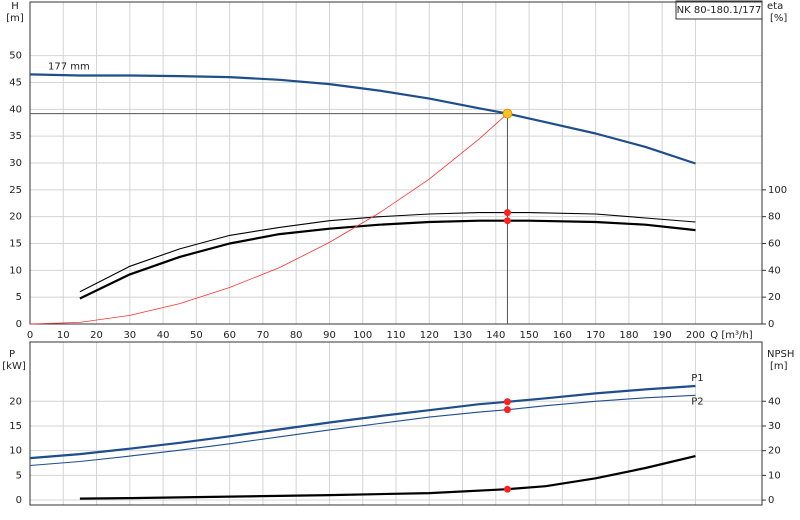  What do you see at coordinates (780, 354) in the screenshot?
I see `y2-axis-label: NPSH` at bounding box center [780, 354].